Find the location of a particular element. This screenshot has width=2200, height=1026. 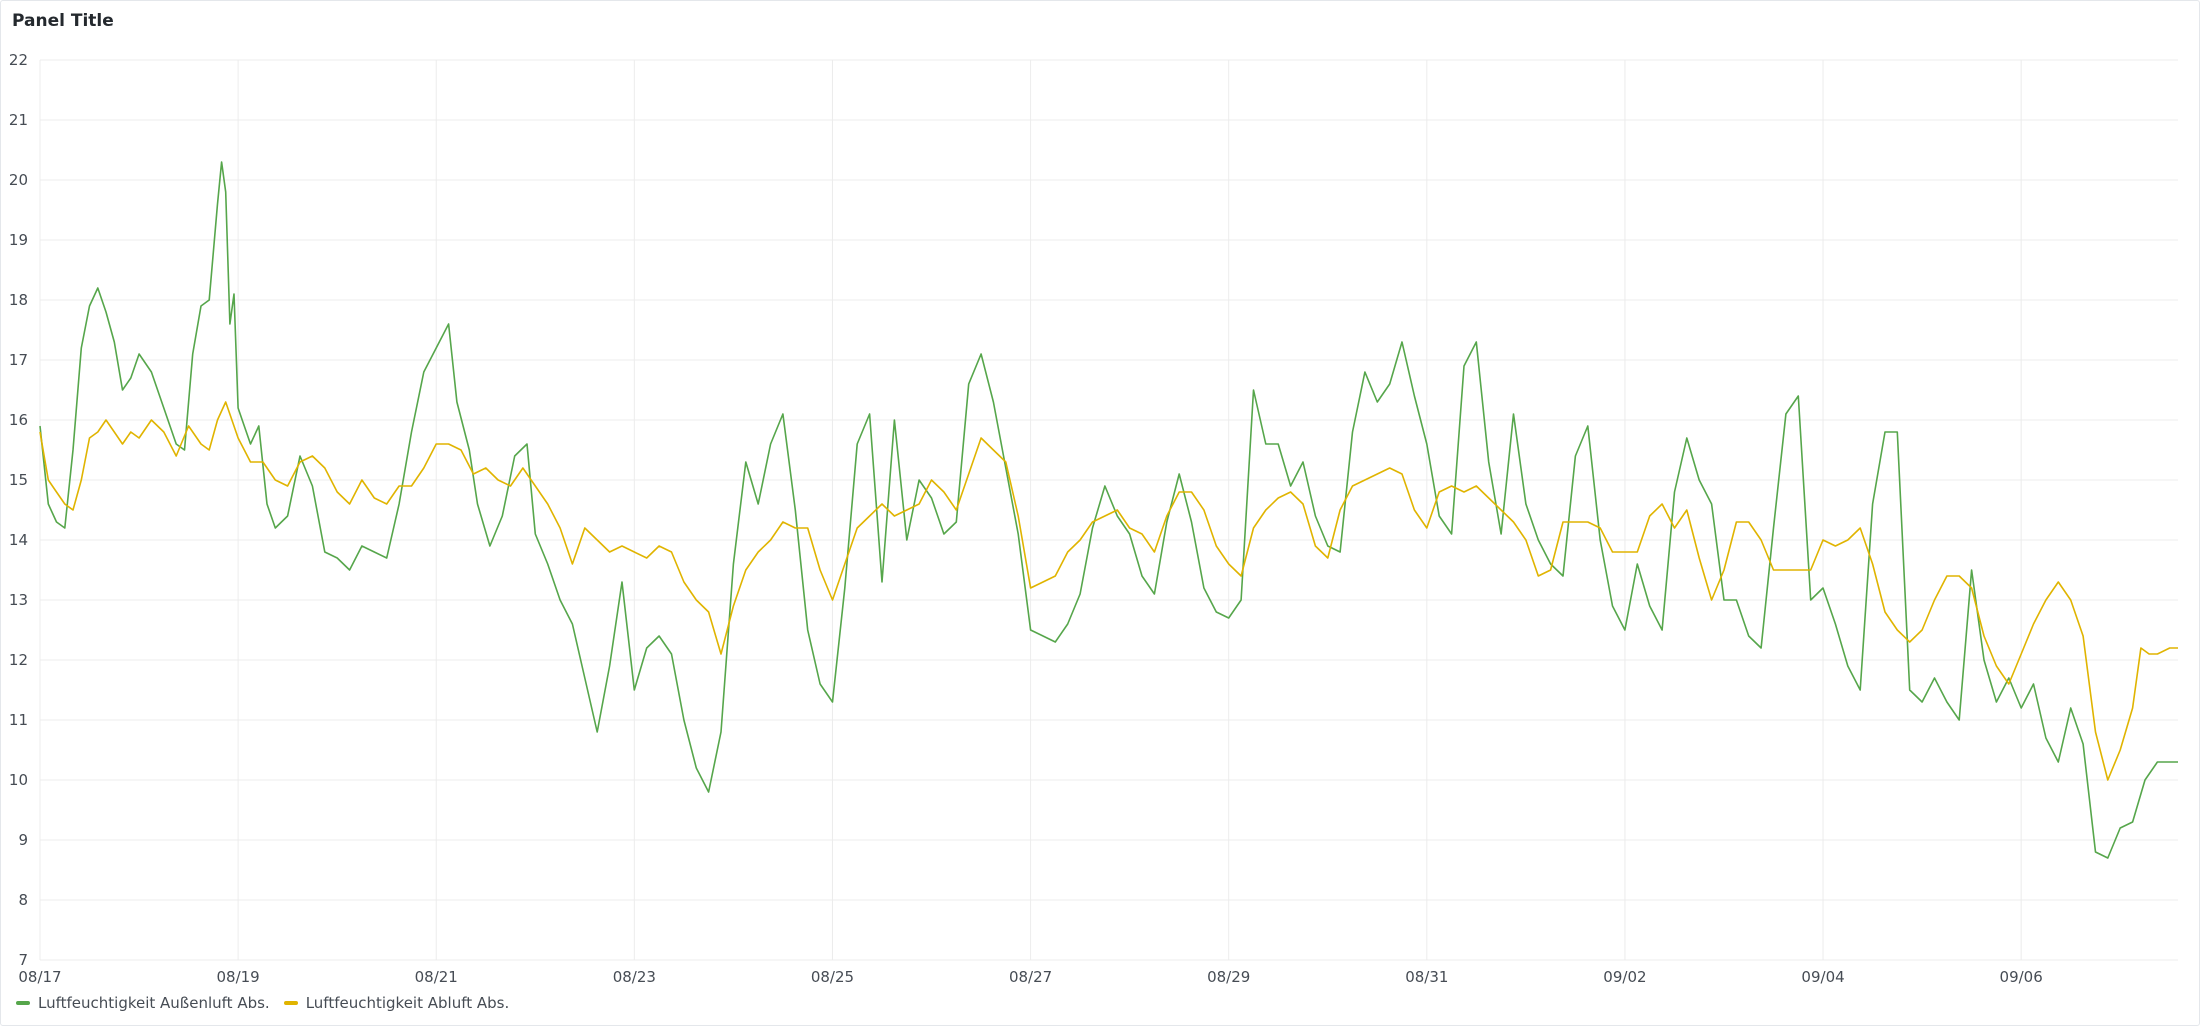

legend-label-abluft: Luftfeuchtigkeit Abluft Abs. is located at coordinates (407, 1003).